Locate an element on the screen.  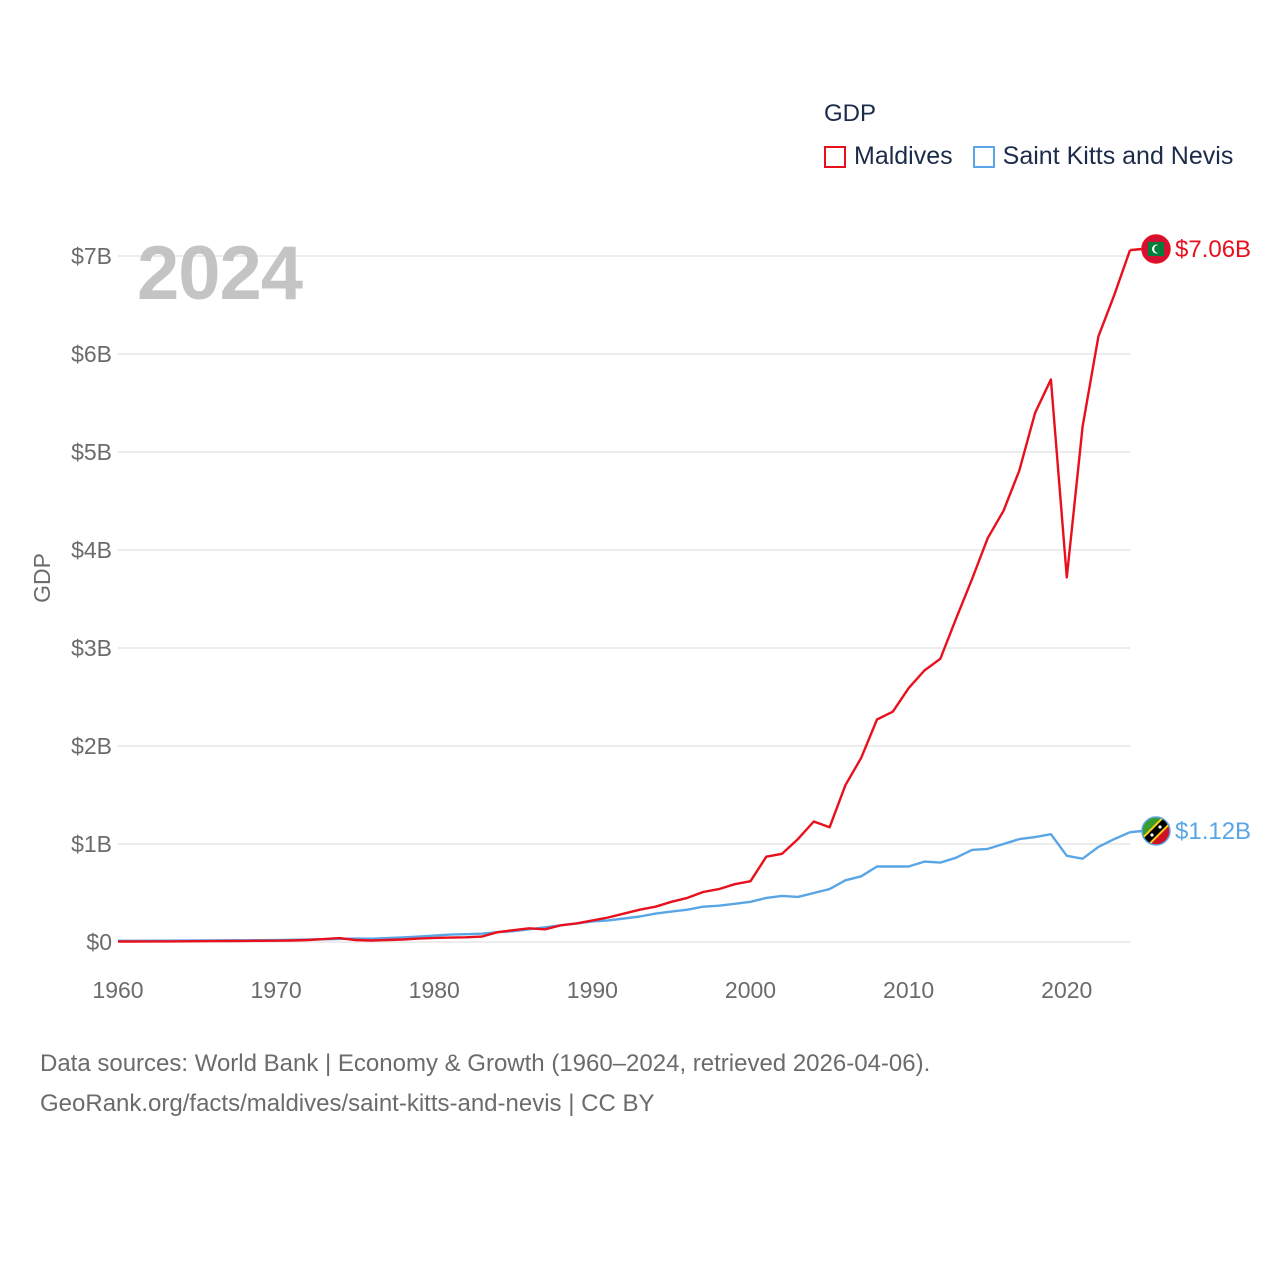
x-tick-label: 2010 is located at coordinates (908, 990).